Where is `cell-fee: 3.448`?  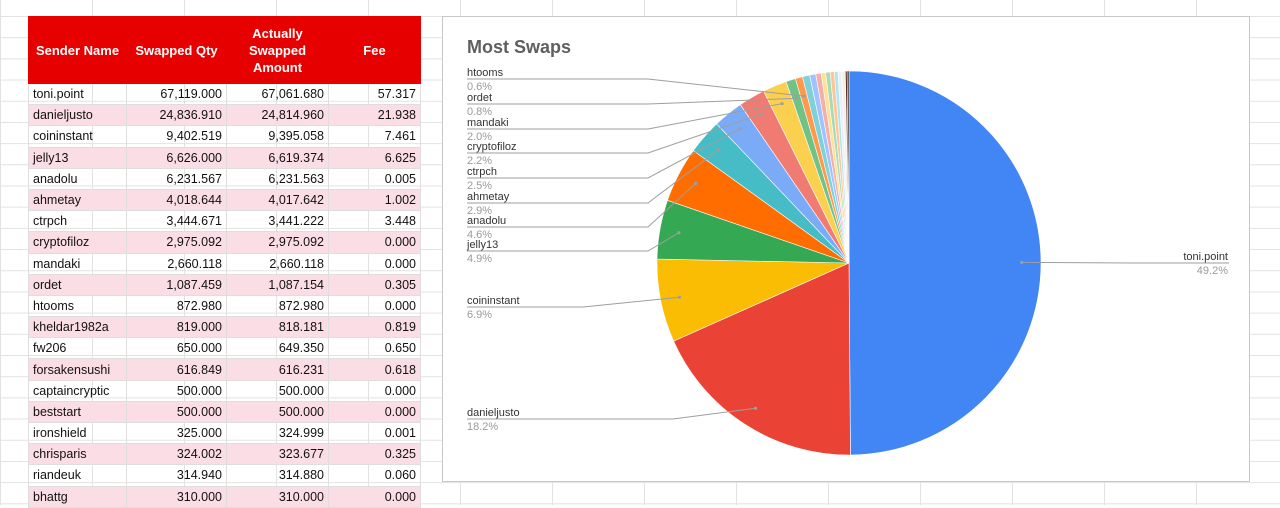
cell-fee: 3.448 is located at coordinates (374, 221).